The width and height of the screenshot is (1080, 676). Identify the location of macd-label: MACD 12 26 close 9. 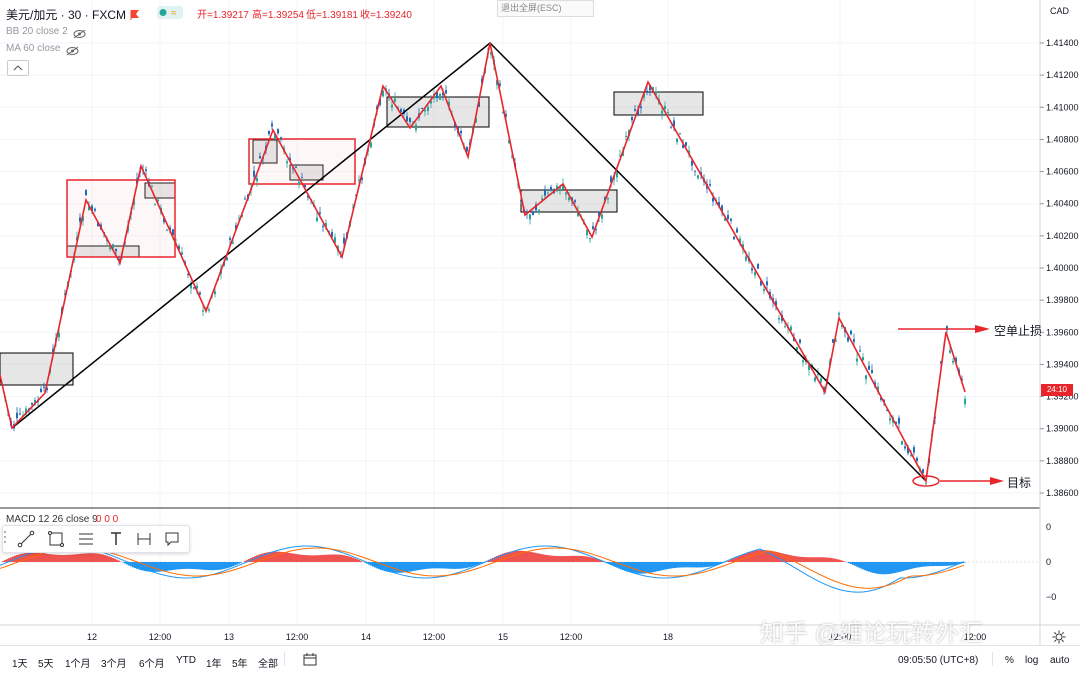
(52, 519).